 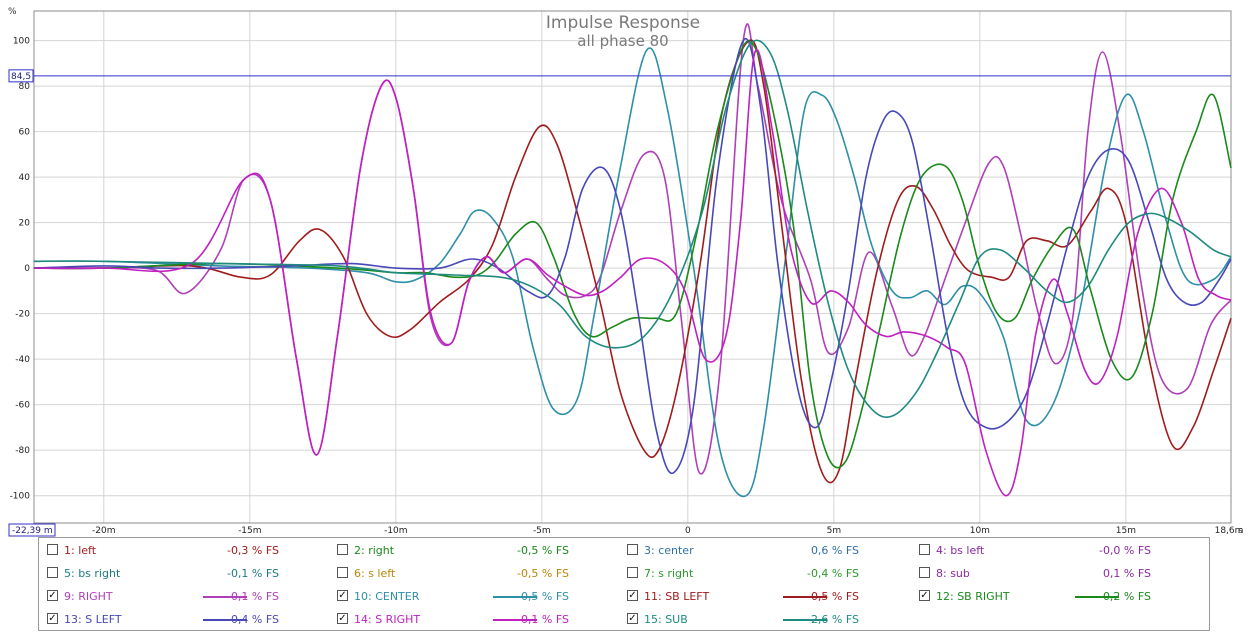 What do you see at coordinates (375, 573) in the screenshot?
I see `legend-label: 6: s left` at bounding box center [375, 573].